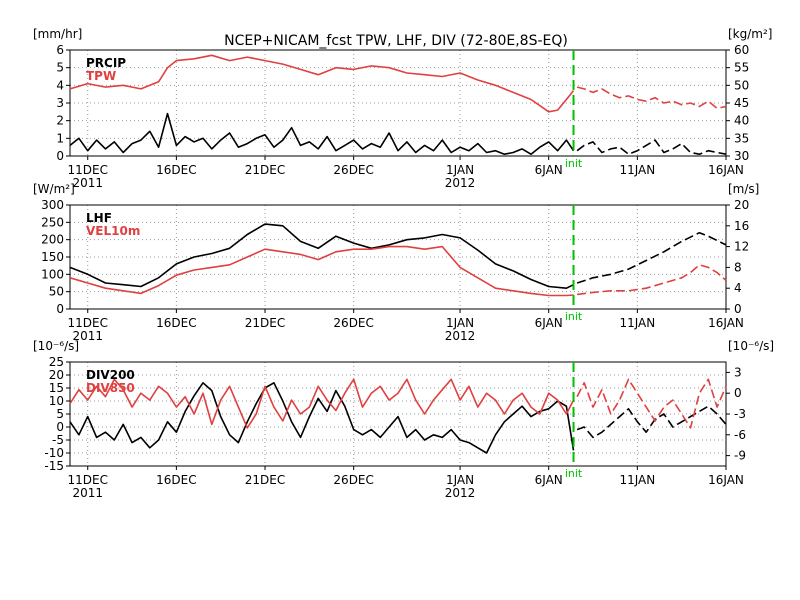 The height and width of the screenshot is (600, 800). I want to click on y-tick-label-right: -3, so click(740, 414).